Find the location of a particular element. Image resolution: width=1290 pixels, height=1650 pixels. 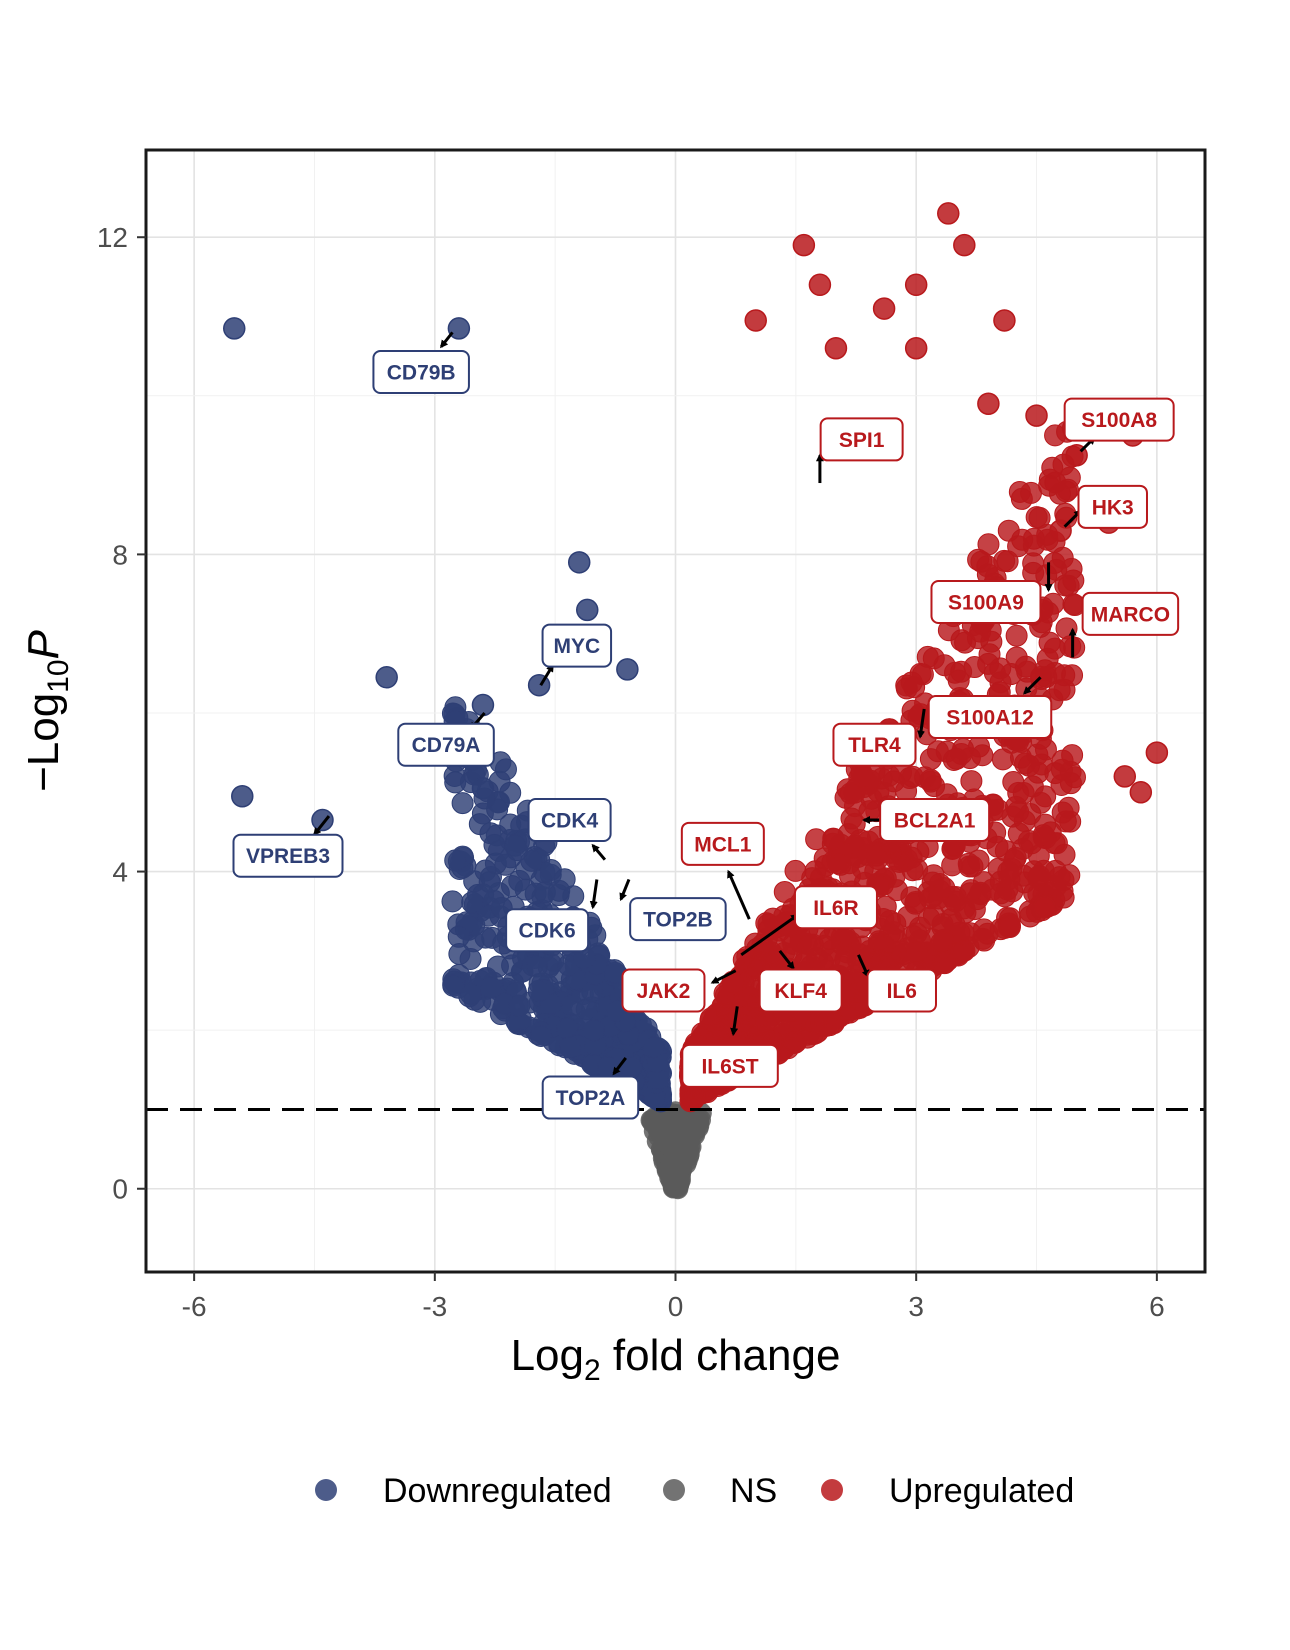

gene-label-top2a: TOP2A is located at coordinates (590, 1088).